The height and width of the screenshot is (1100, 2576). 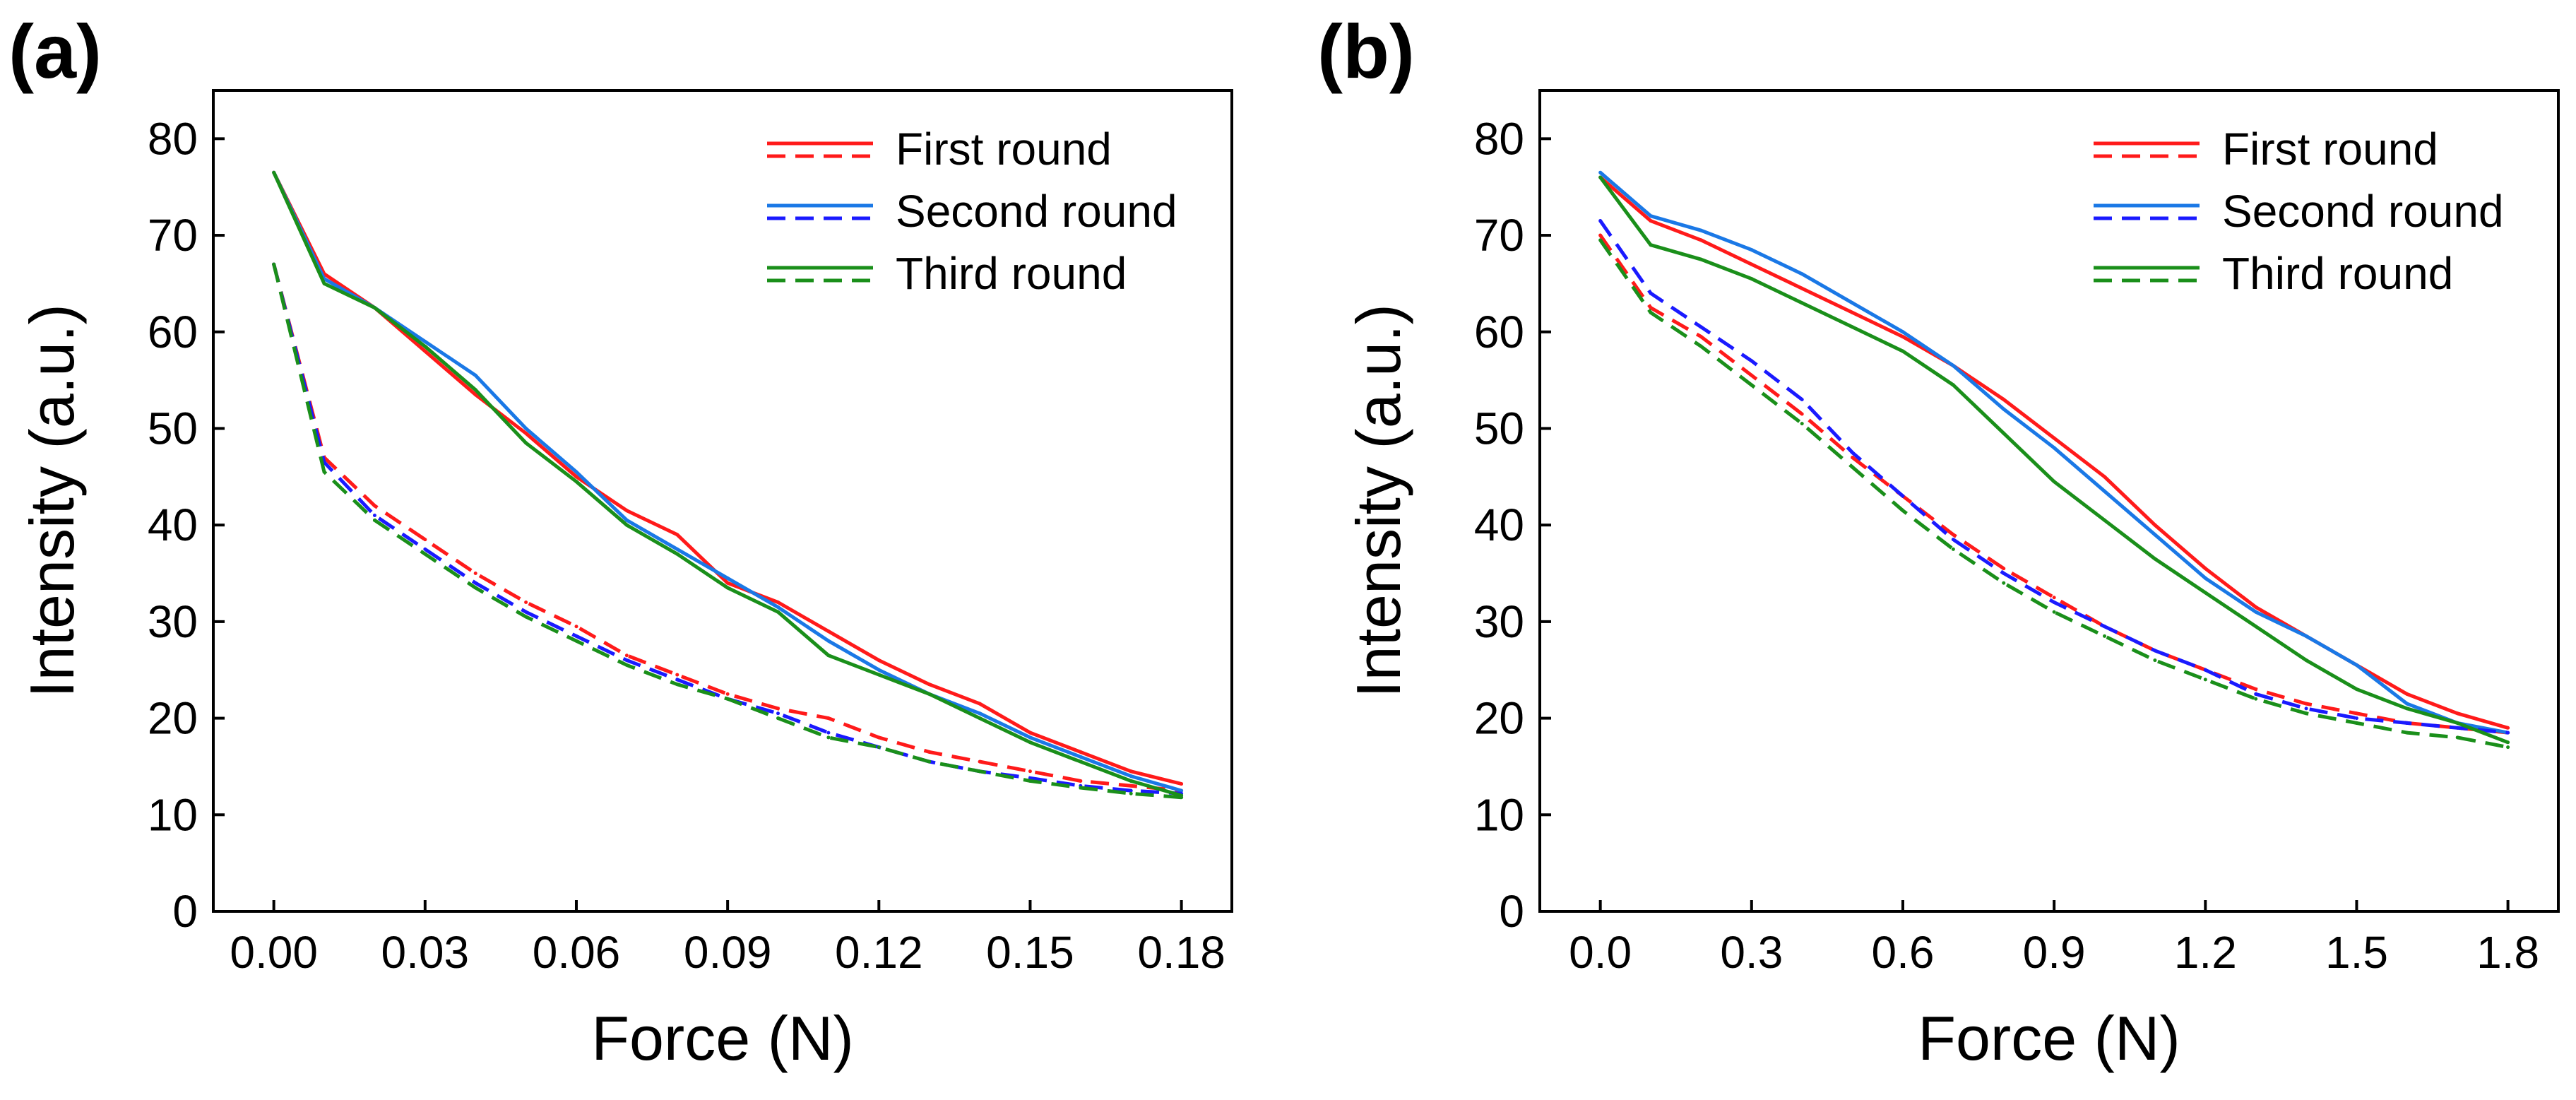 I want to click on x-axis-title-b: Force (N), so click(x=2049, y=1038).